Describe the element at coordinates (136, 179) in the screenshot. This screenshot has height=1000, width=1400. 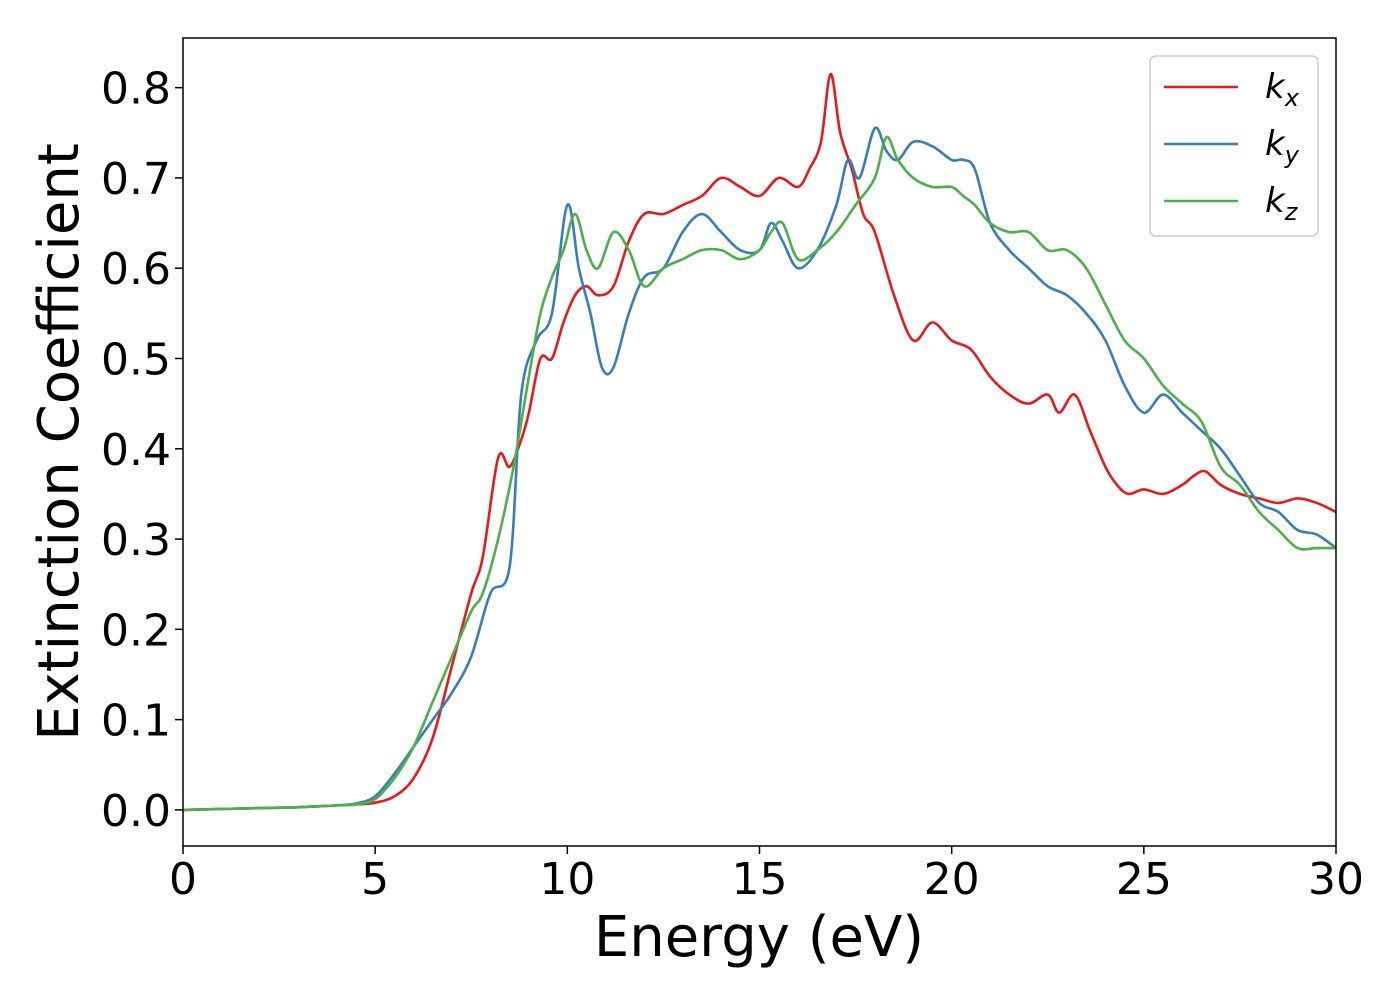
I see `y-tick-label: 0.7` at that location.